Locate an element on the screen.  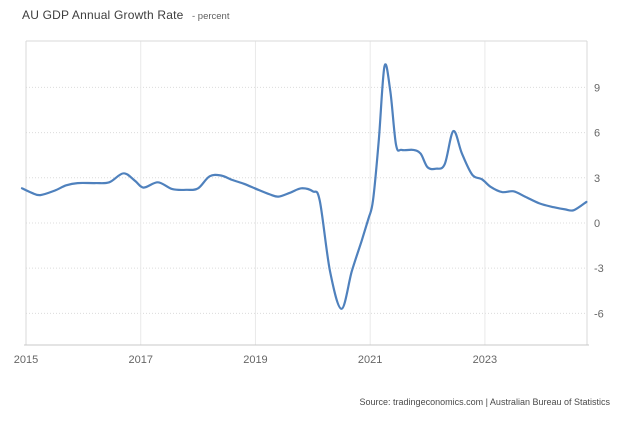
y-axis-tick-label: 9 is located at coordinates (597, 88).